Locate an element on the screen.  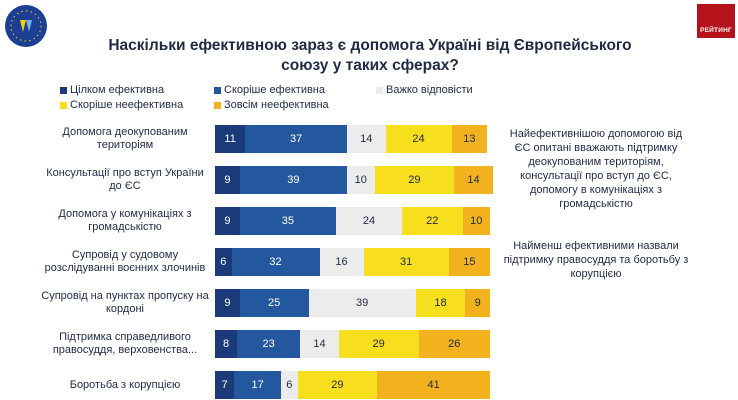
legend-label: Цілком ефективна is located at coordinates (117, 90).